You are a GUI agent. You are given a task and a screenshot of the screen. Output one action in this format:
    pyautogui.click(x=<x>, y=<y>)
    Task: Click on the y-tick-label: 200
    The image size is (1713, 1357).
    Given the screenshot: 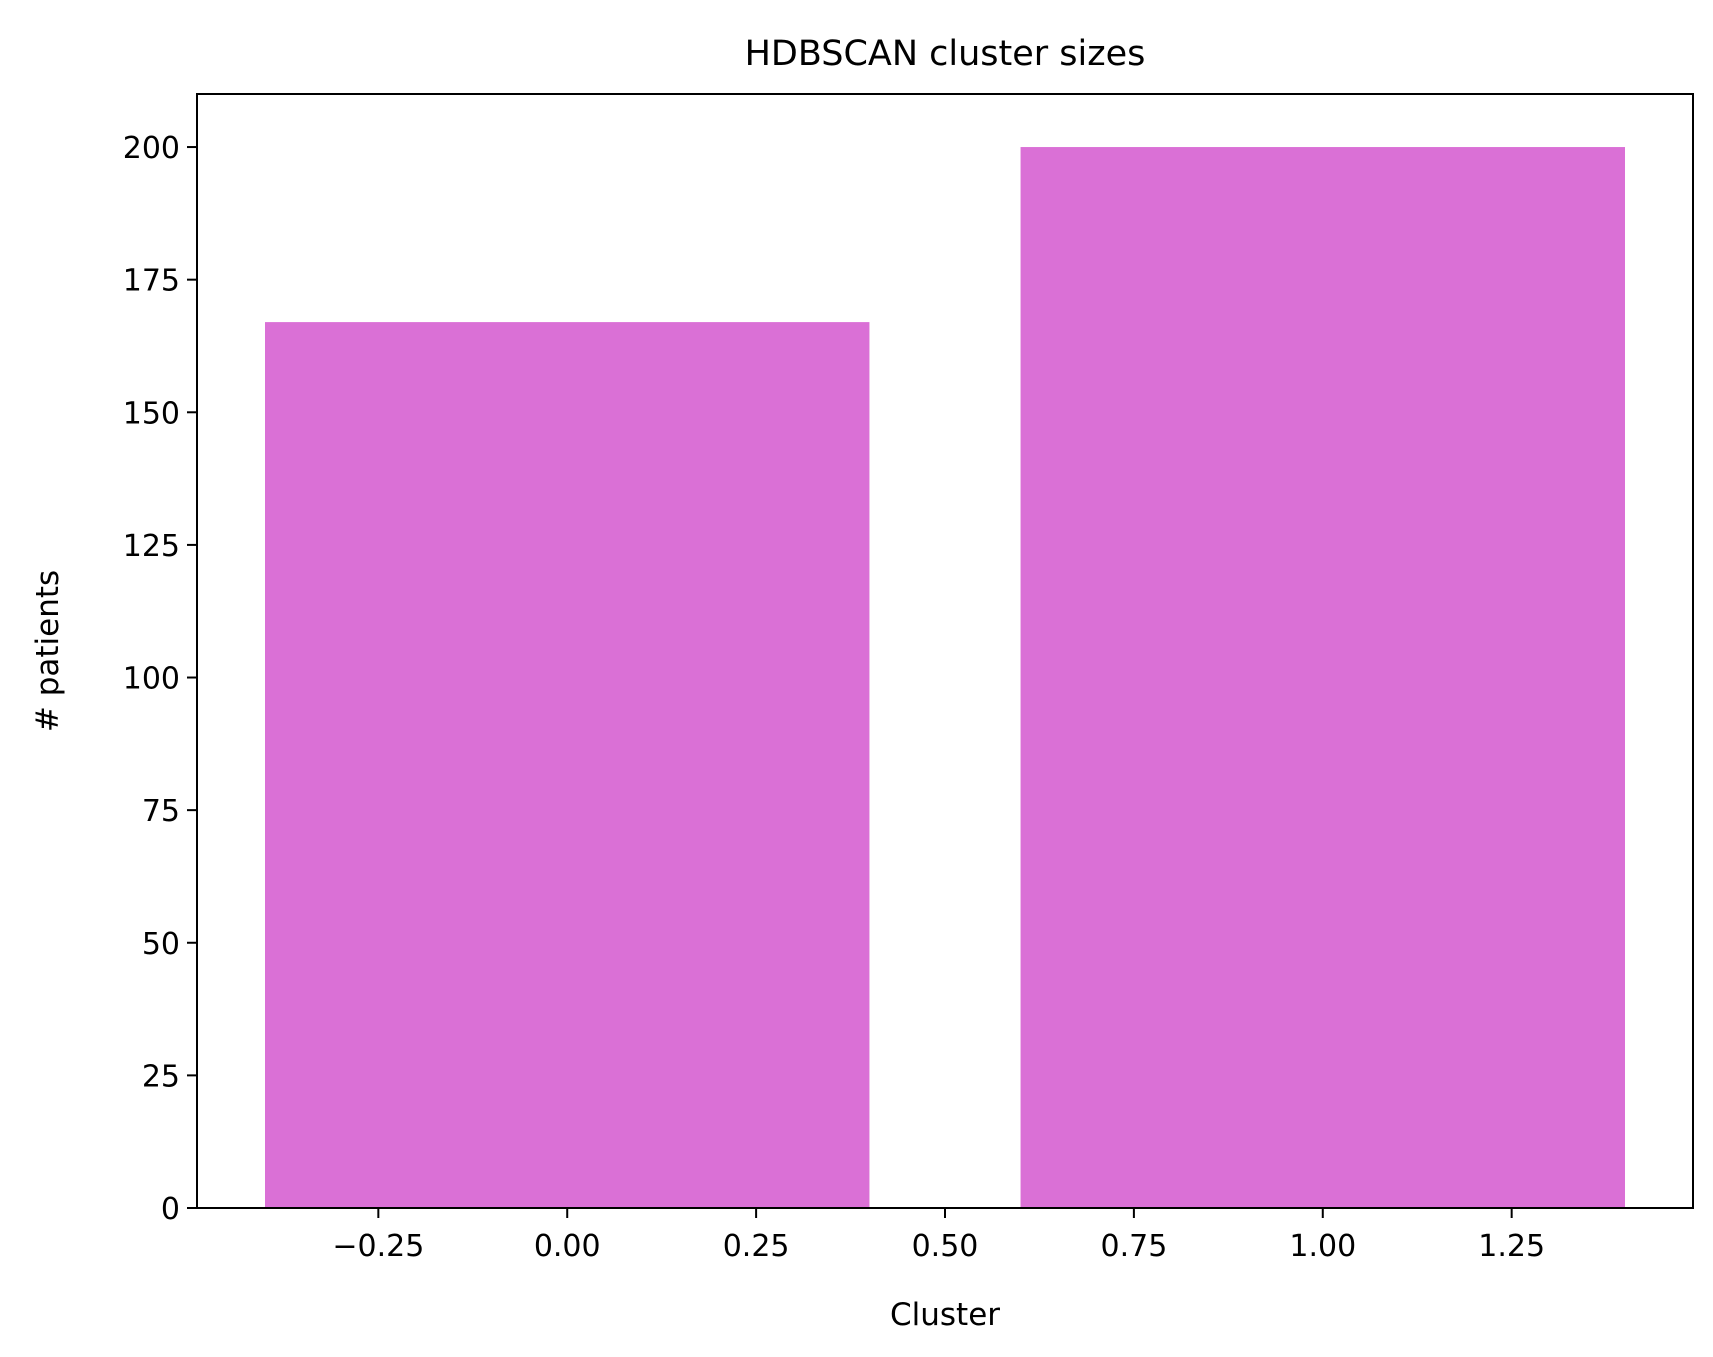 What is the action you would take?
    pyautogui.click(x=151, y=148)
    